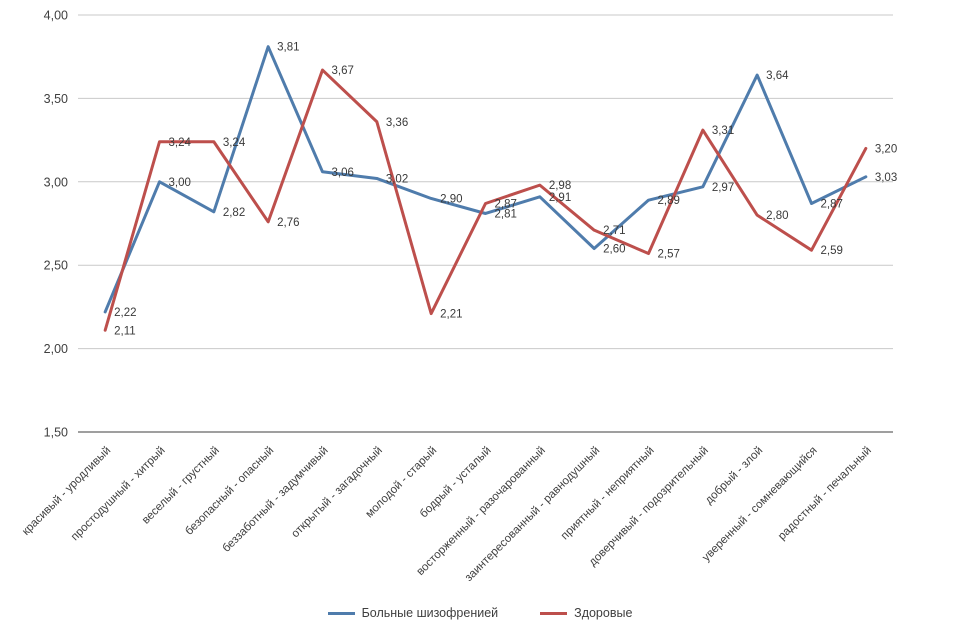 The height and width of the screenshot is (642, 960). Describe the element at coordinates (288, 48) in the screenshot. I see `data-label-series-0: 3,81` at that location.